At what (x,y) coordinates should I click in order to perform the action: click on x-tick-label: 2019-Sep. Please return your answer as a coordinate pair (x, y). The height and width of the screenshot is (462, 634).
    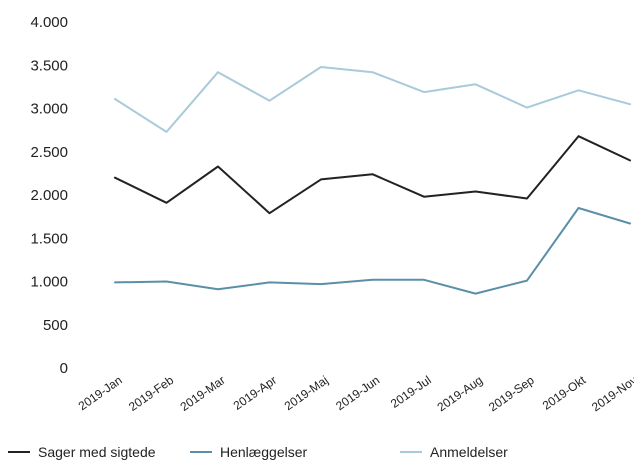
    Looking at the image, I should click on (511, 394).